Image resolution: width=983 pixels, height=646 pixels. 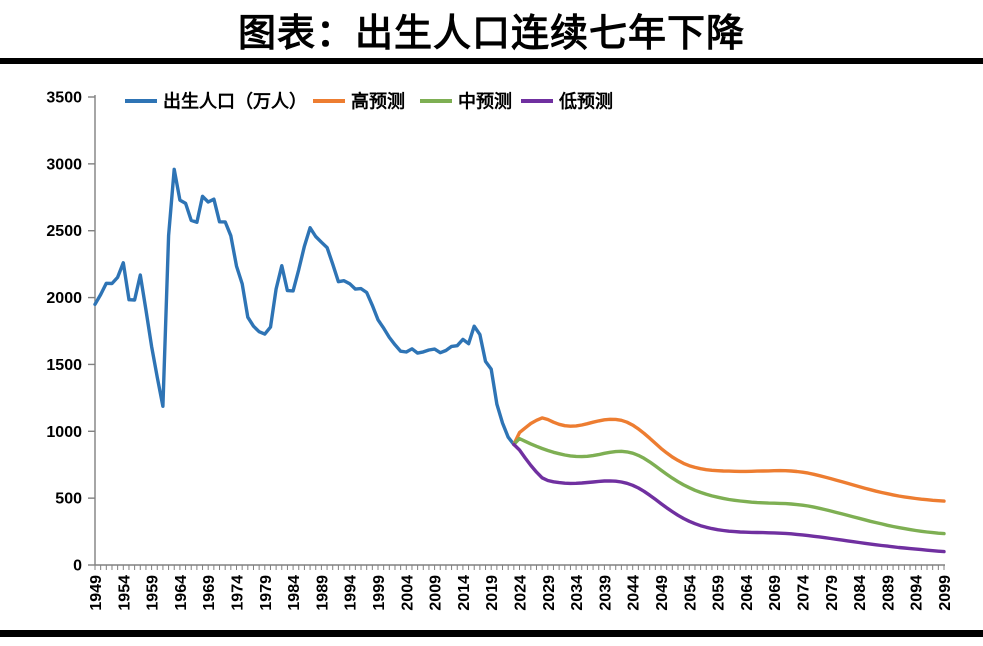 What do you see at coordinates (64, 298) in the screenshot?
I see `y-tick-label: 2000` at bounding box center [64, 298].